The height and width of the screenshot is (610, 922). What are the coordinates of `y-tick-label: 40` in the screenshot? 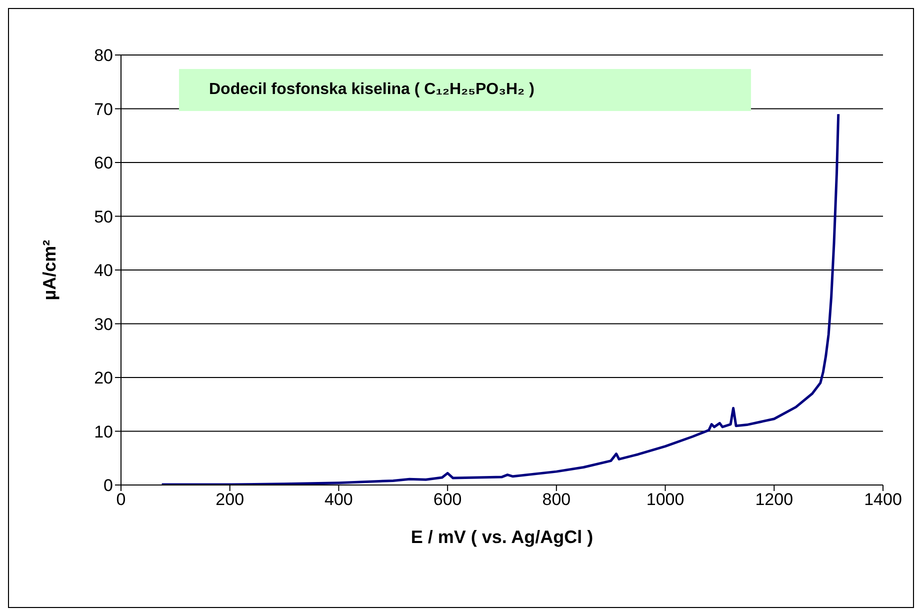 It's located at (103, 270).